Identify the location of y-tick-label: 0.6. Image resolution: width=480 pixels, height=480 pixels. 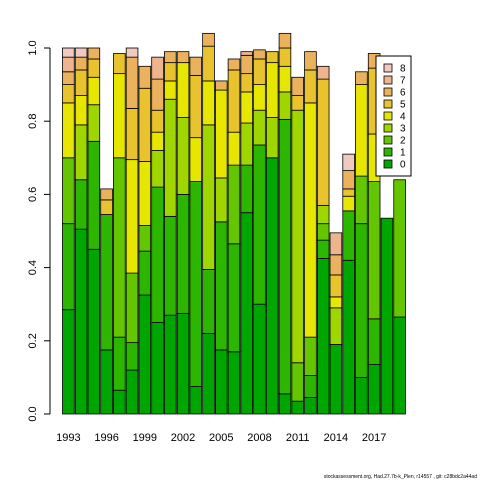
(33, 194).